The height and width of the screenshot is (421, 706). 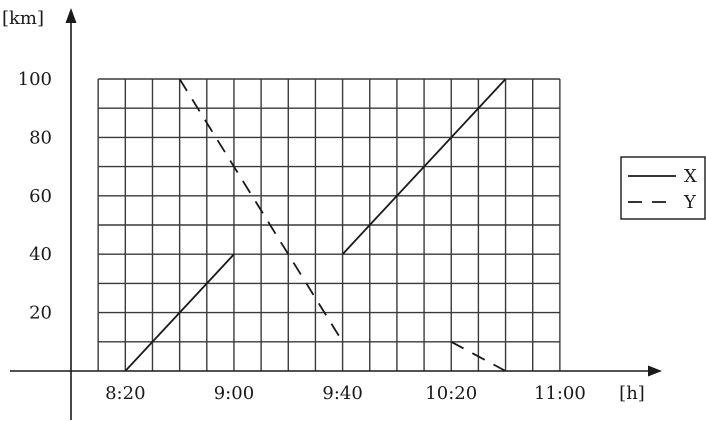 I want to click on y-axis-arrowhead, so click(x=71, y=15).